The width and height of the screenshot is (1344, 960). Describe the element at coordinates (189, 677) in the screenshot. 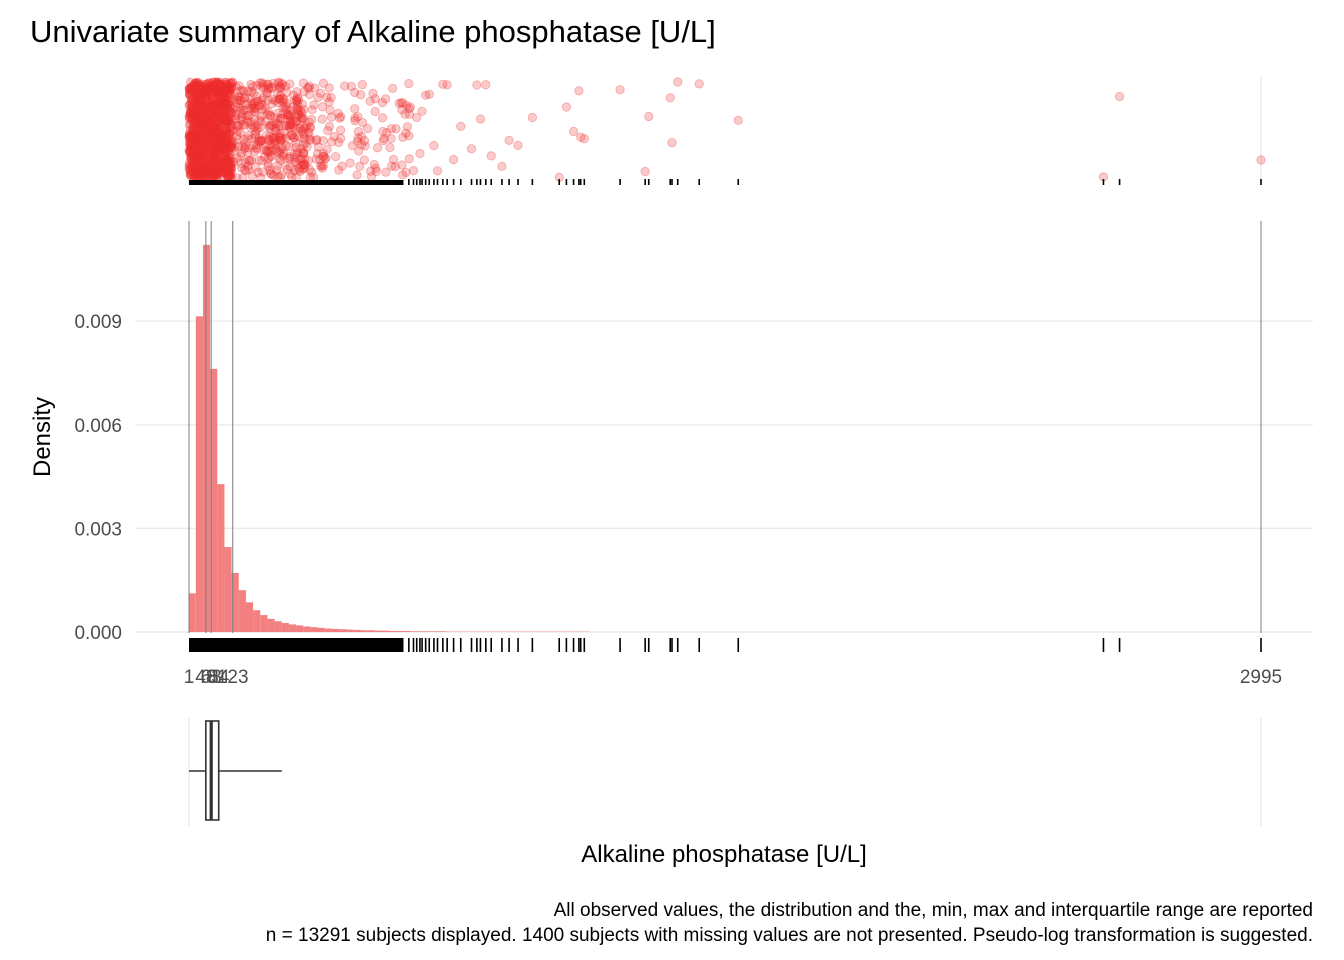

I see `x-tick-label: 1` at that location.